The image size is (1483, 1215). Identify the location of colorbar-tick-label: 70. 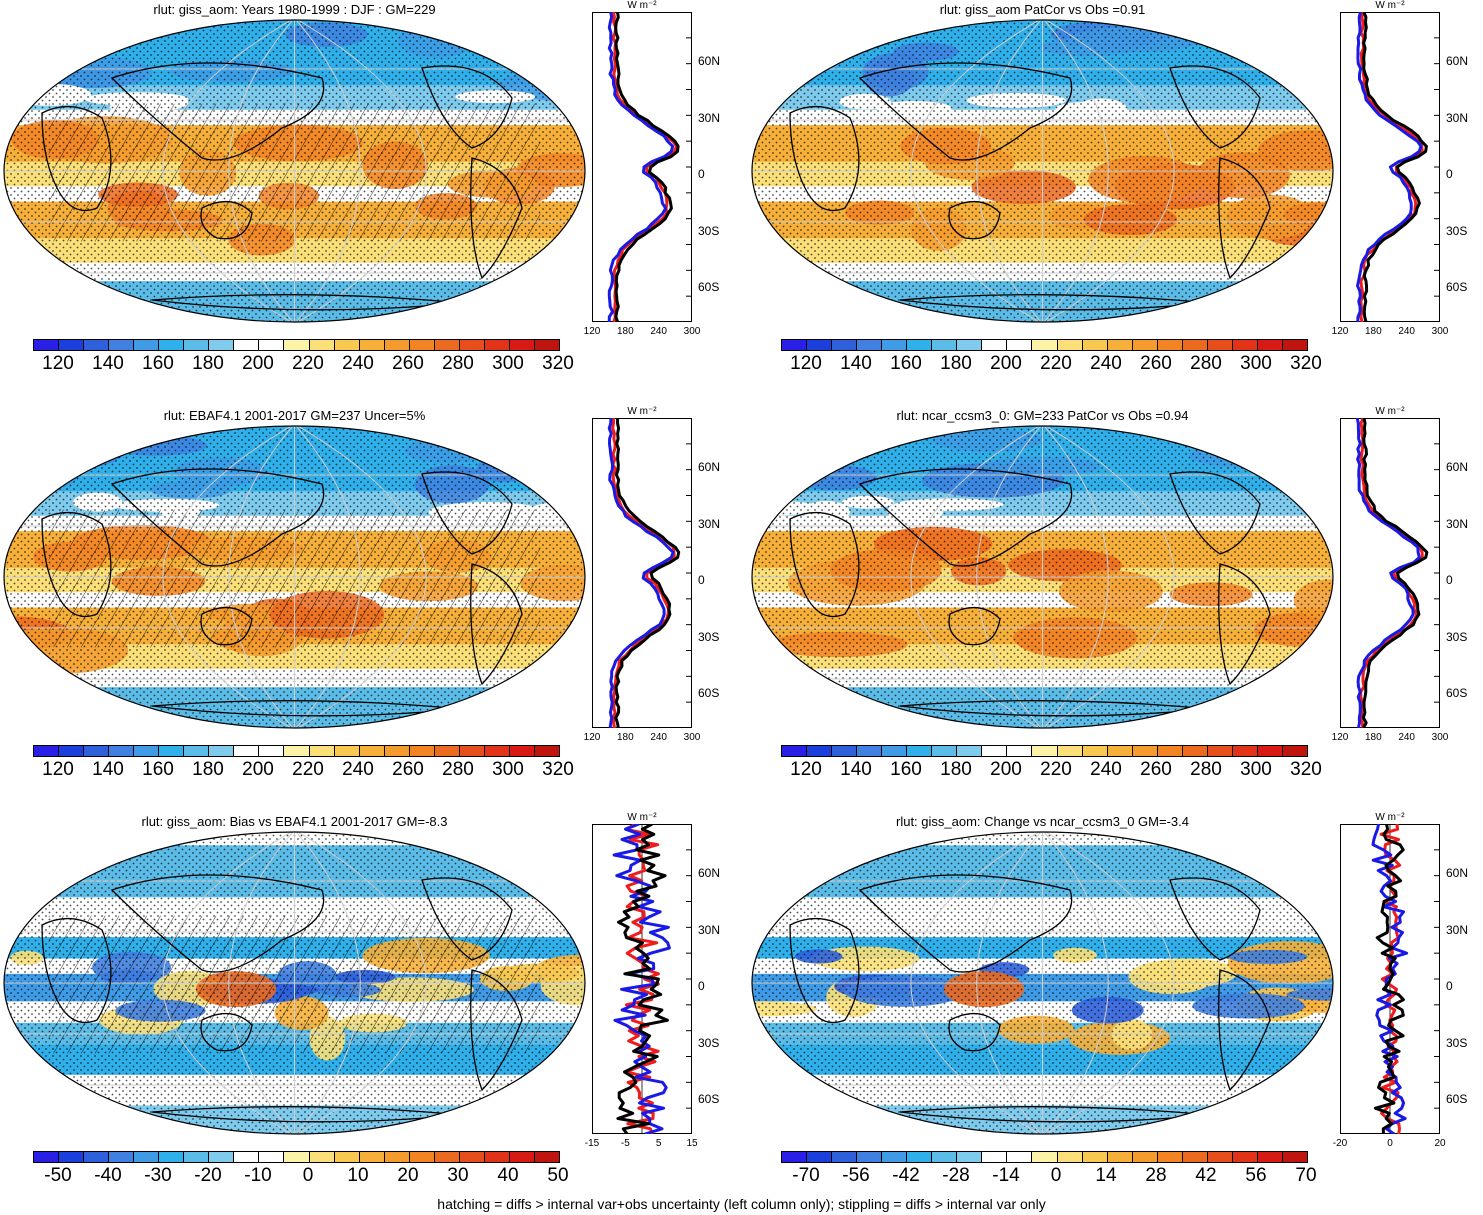
(1306, 1175).